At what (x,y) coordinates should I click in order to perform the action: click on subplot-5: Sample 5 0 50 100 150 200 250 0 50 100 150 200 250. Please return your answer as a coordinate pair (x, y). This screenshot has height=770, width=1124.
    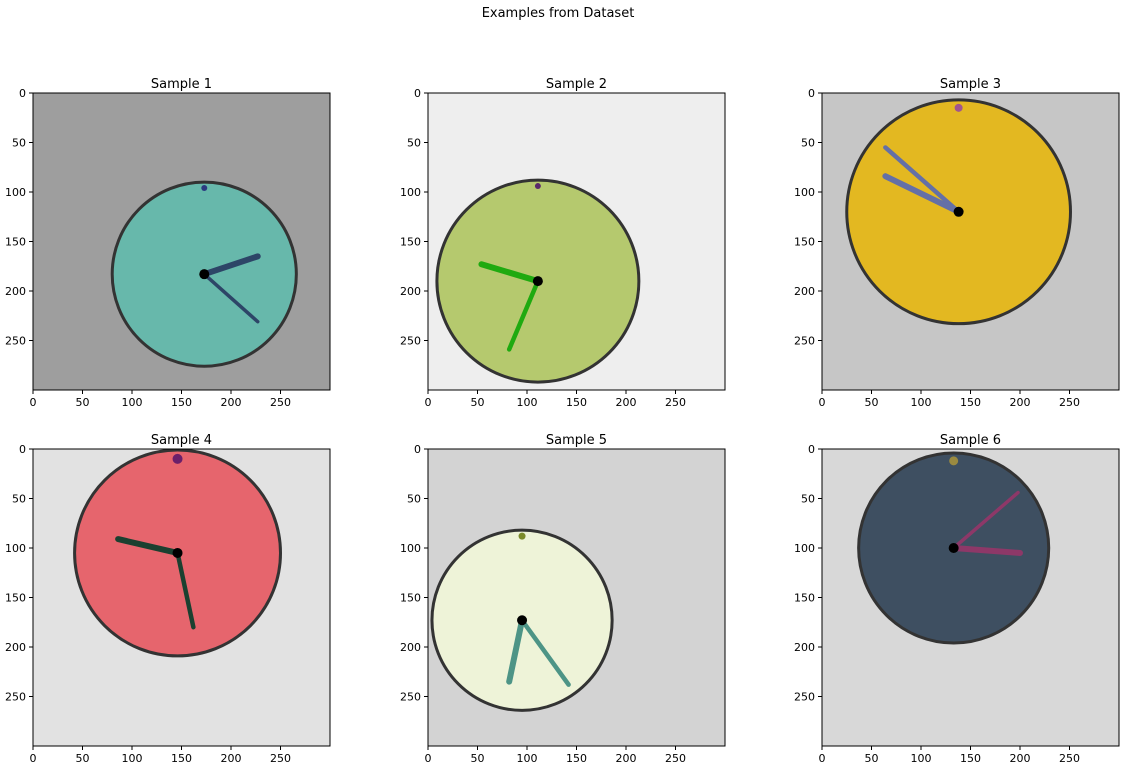
    Looking at the image, I should click on (563, 599).